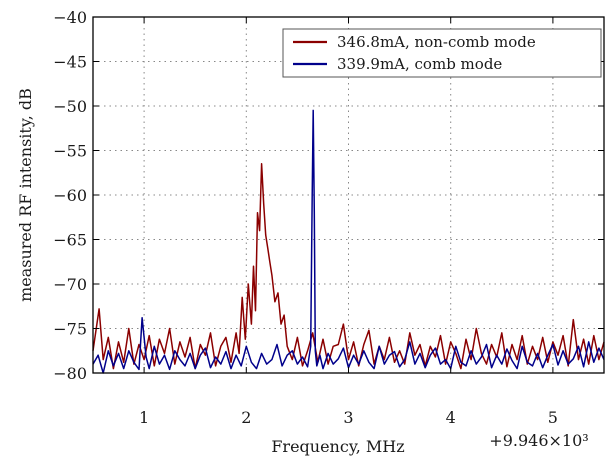 Image resolution: width=607 pixels, height=458 pixels. What do you see at coordinates (70, 62) in the screenshot?
I see `y-tick-label-7: −45` at bounding box center [70, 62].